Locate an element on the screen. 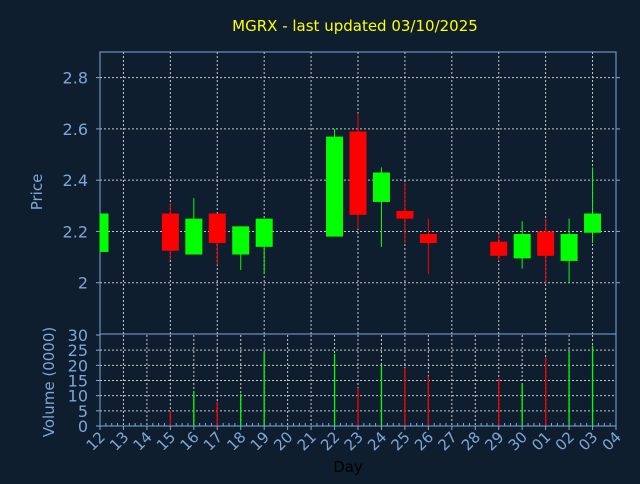 This screenshot has width=640, height=484. x-tick-label: 01 is located at coordinates (541, 441).